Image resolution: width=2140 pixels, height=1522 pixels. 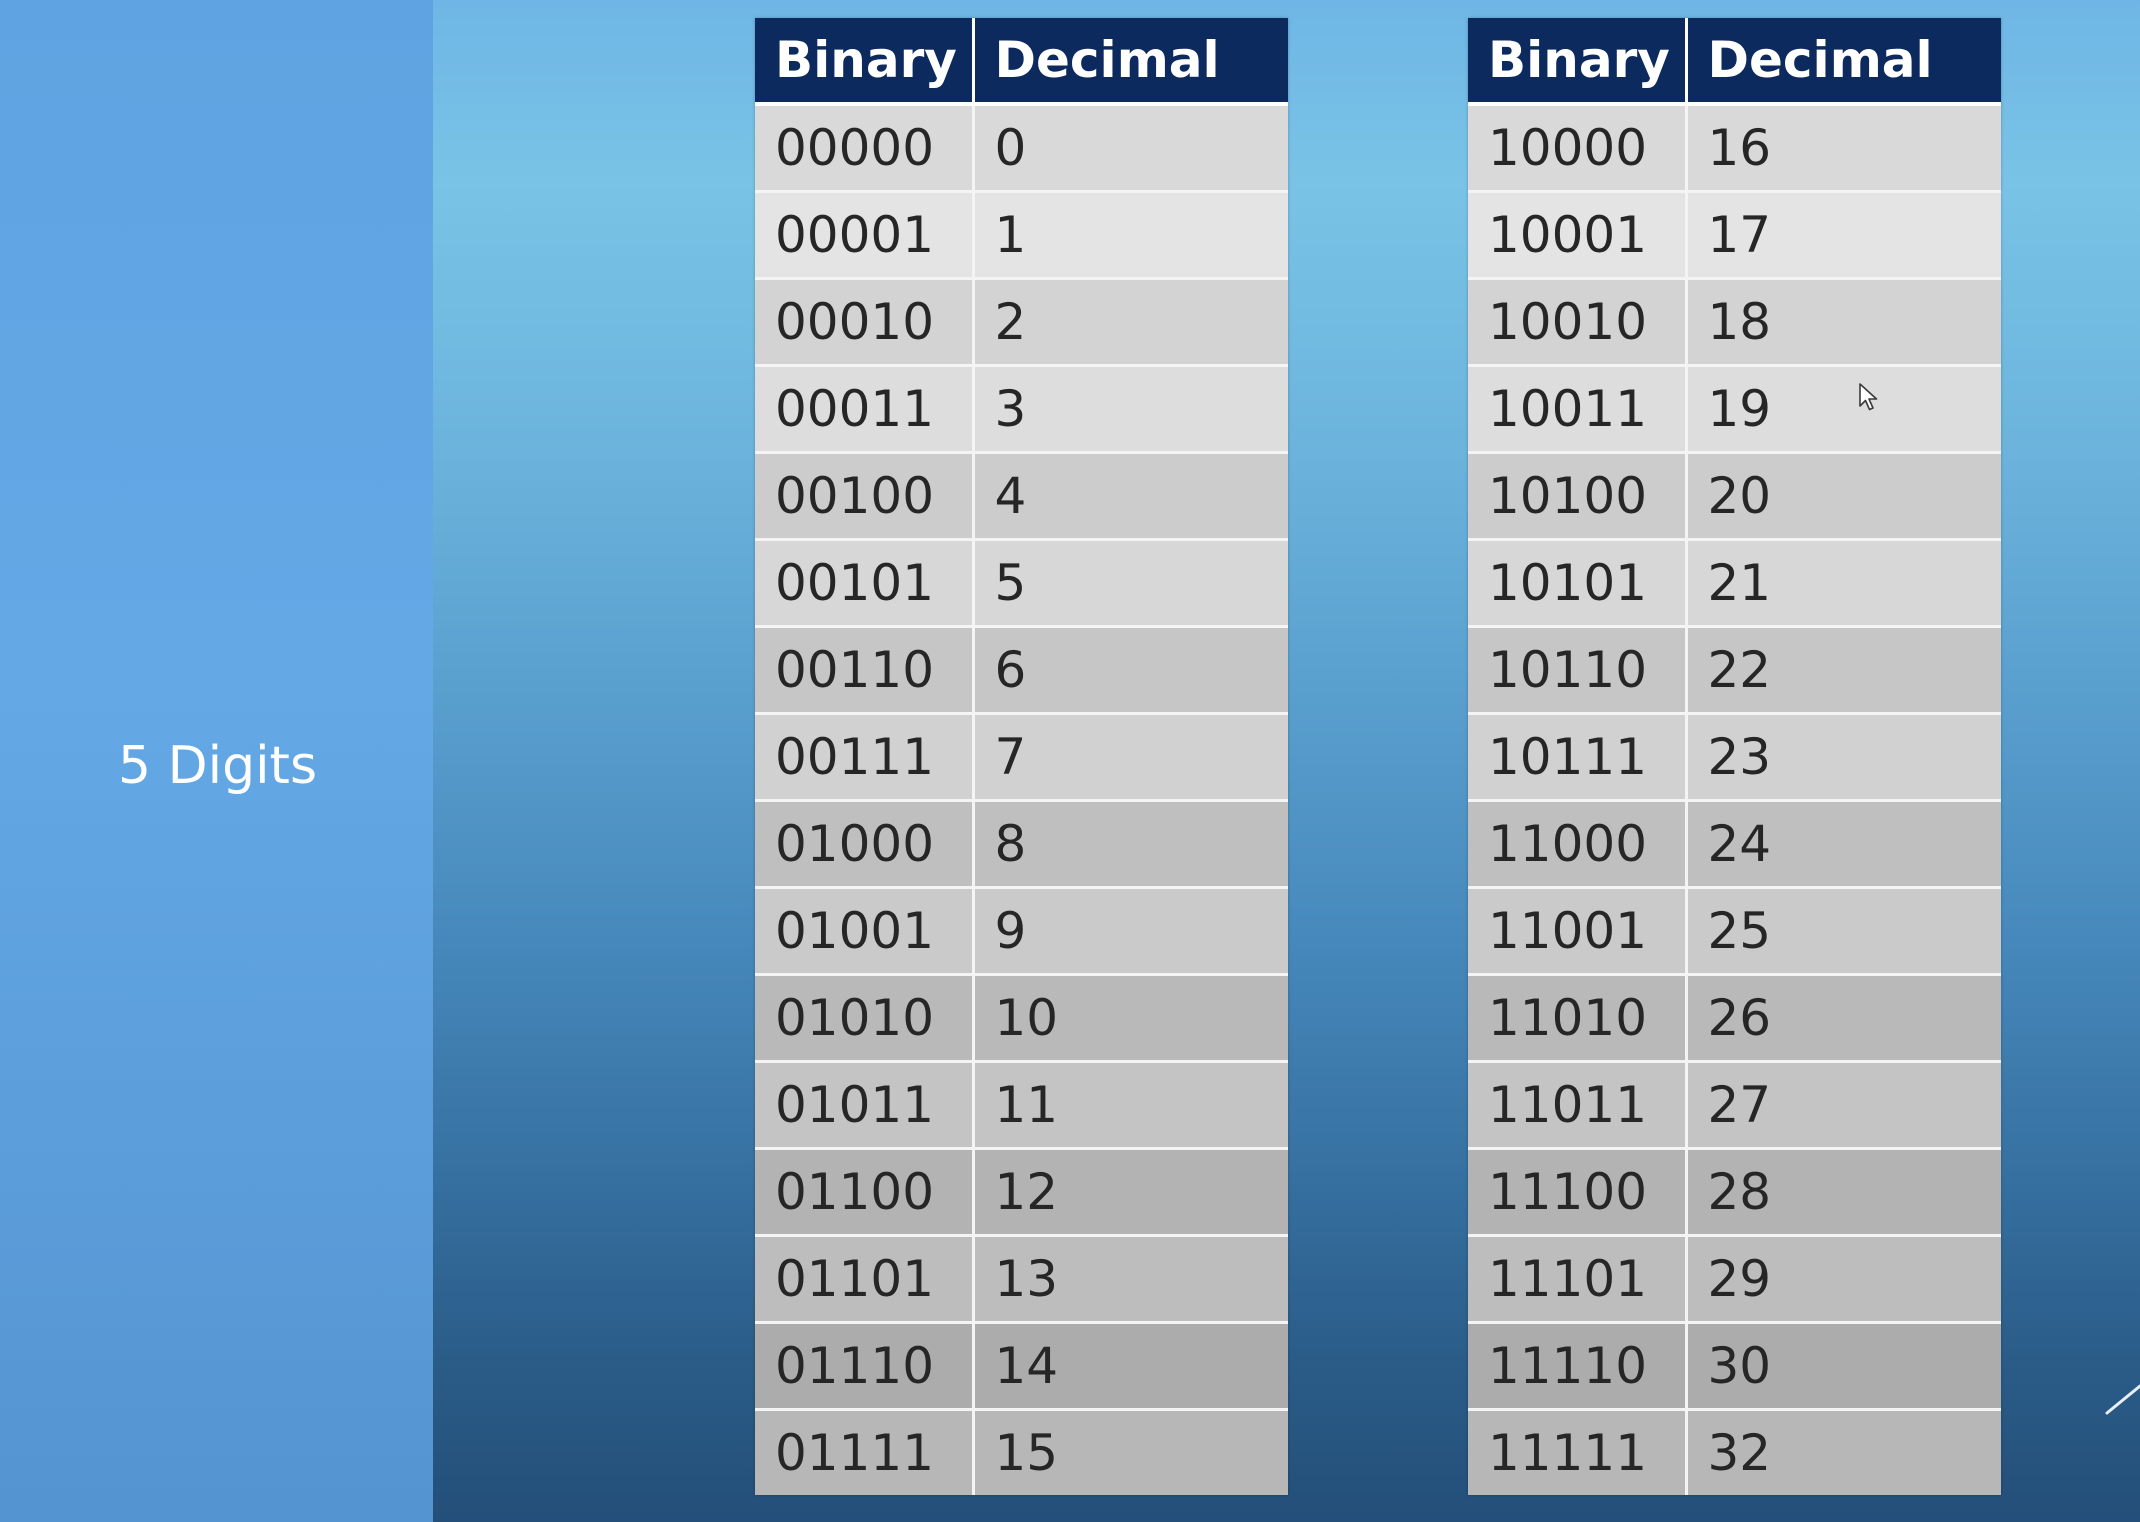 What do you see at coordinates (1868, 397) in the screenshot?
I see `mouse-pointer-icon` at bounding box center [1868, 397].